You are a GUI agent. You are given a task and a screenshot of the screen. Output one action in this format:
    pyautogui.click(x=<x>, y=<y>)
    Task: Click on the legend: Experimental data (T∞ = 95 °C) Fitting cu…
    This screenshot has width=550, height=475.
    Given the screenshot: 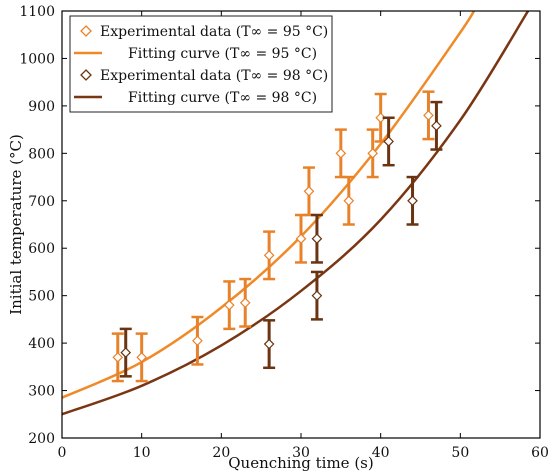 What is the action you would take?
    pyautogui.click(x=201, y=64)
    